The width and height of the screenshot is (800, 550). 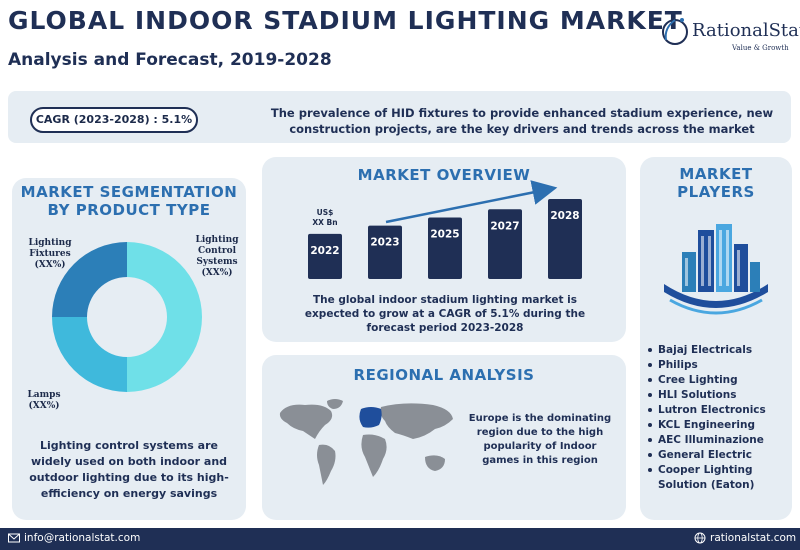 I want to click on chart-bar-2022, so click(x=325, y=256).